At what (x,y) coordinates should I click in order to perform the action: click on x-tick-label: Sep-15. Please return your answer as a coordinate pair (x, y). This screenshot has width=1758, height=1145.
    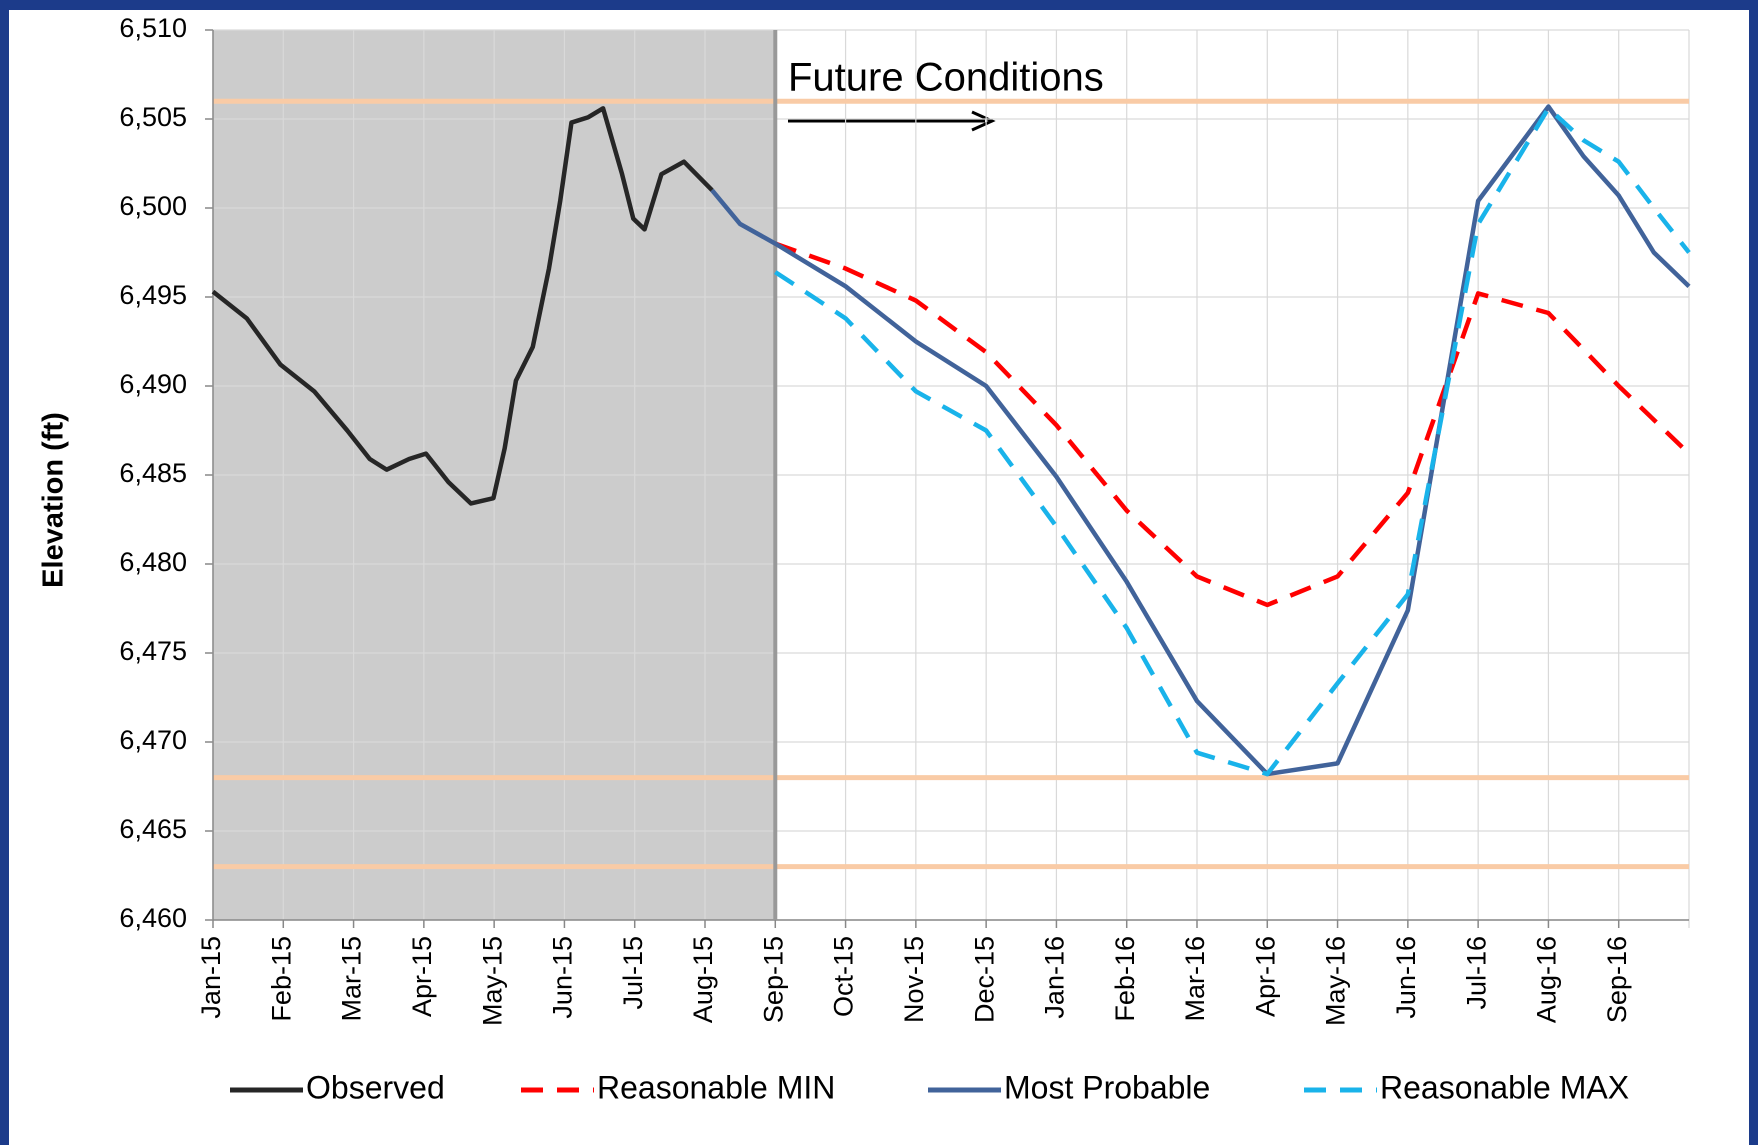
    Looking at the image, I should click on (773, 979).